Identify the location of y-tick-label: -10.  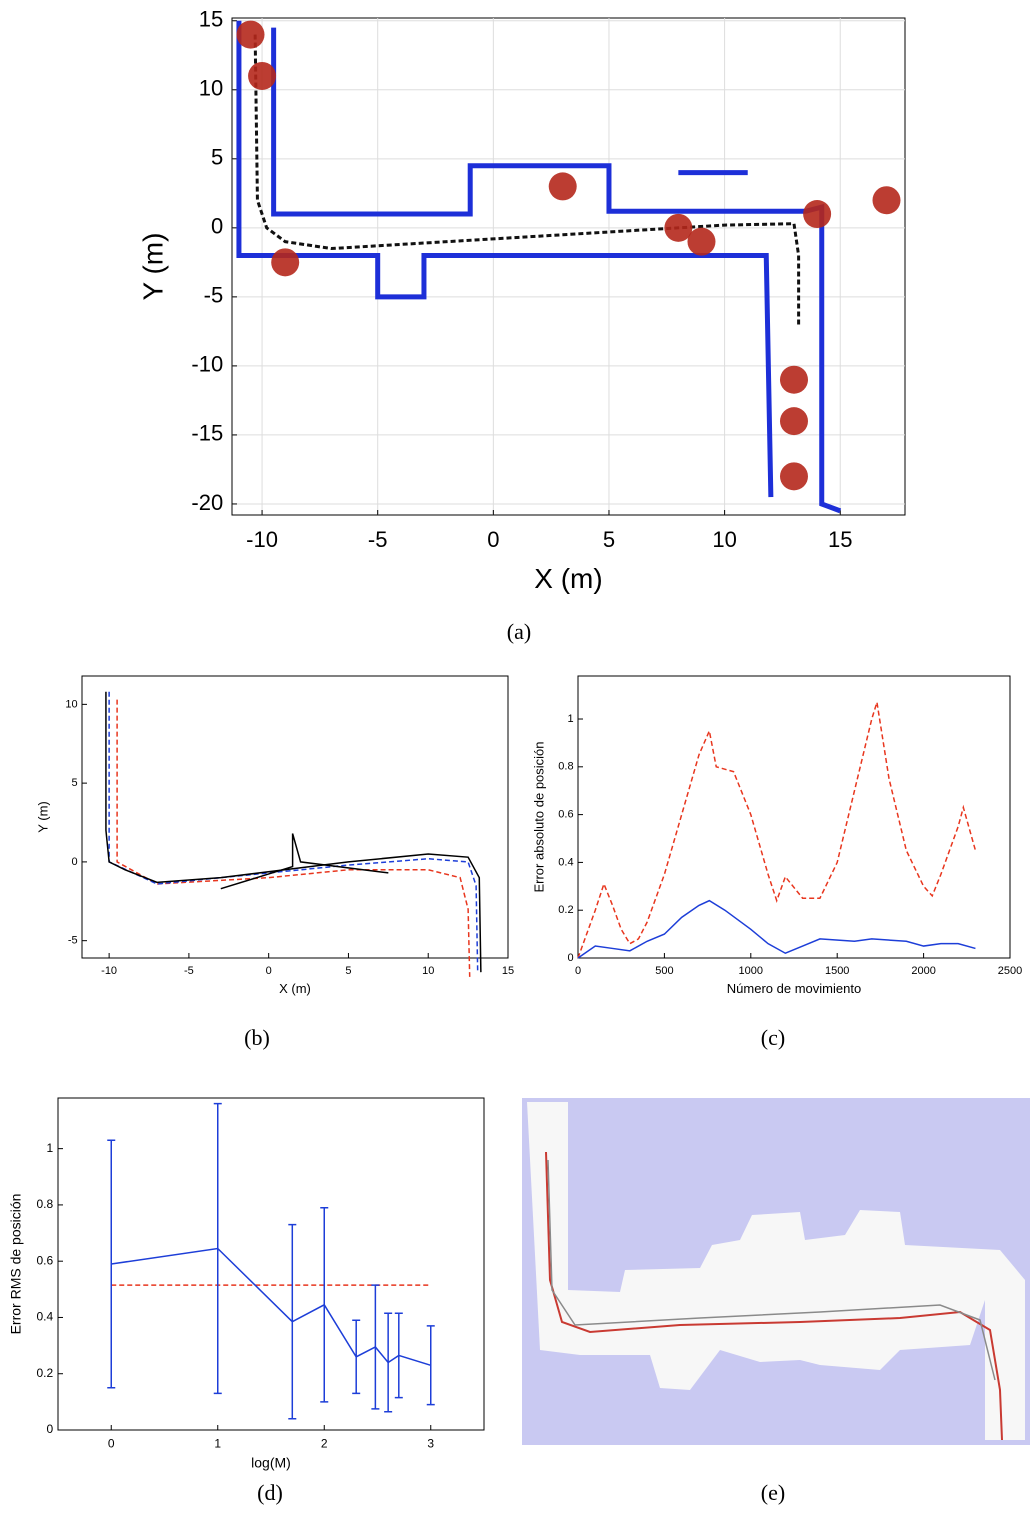
(207, 364).